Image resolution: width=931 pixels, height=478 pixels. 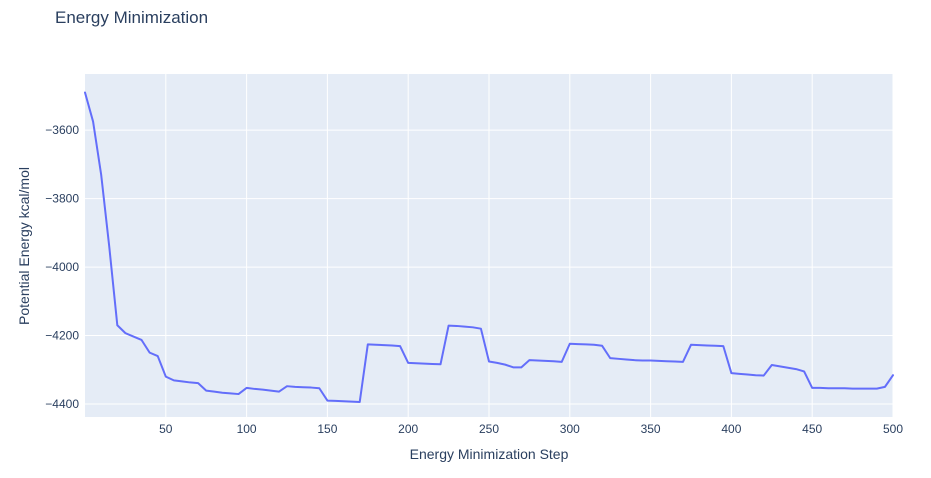 What do you see at coordinates (531, 429) in the screenshot?
I see `x-tick-labels: 50 100 150 200 250 300 350 400 450 500` at bounding box center [531, 429].